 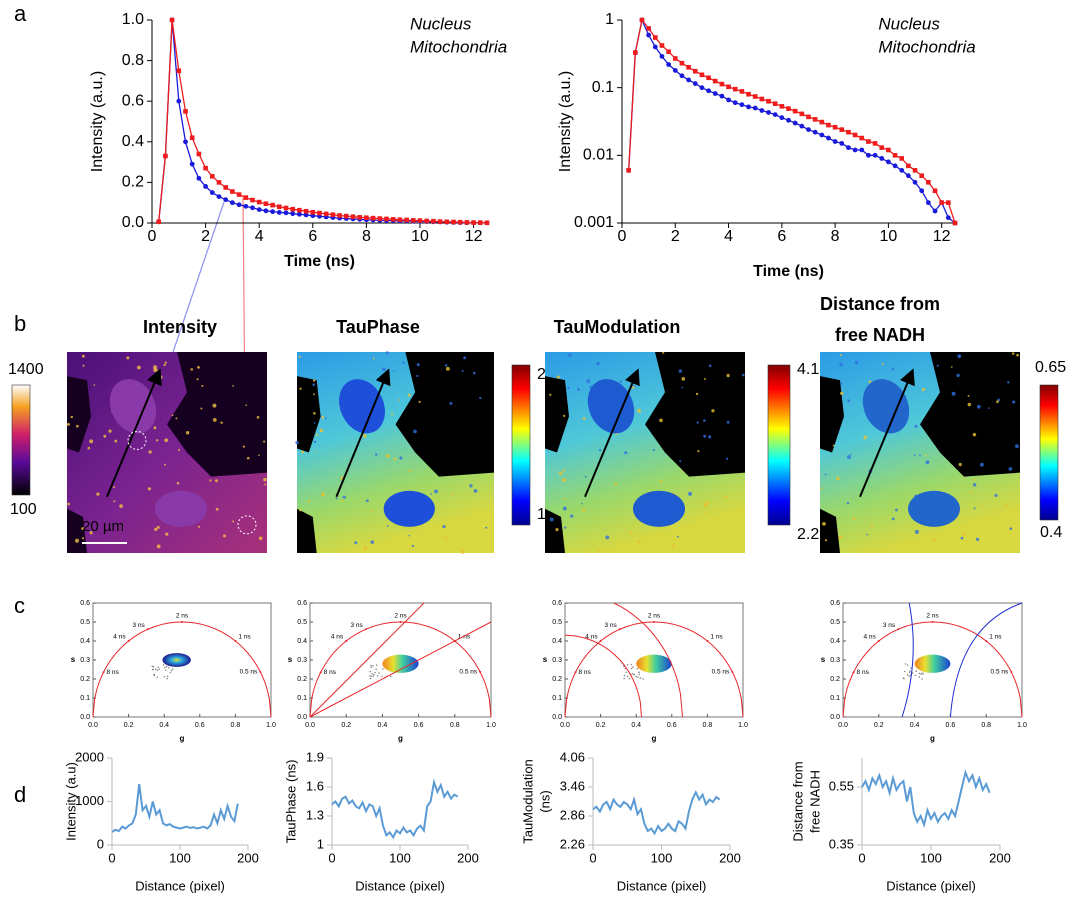 I want to click on panel-label: d, so click(x=20, y=794).